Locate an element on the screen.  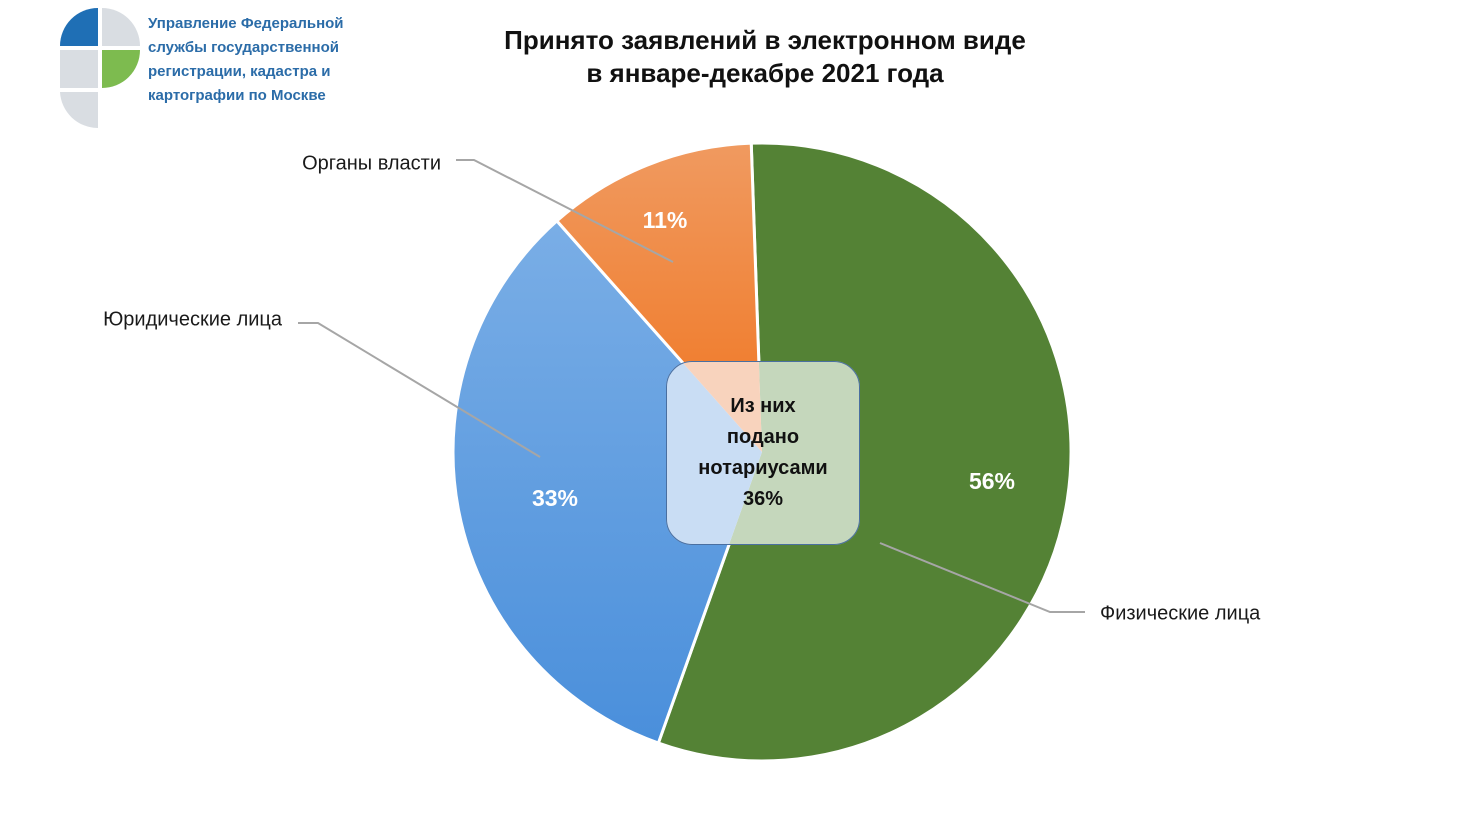
chart-title-line: в январе-декабре 2021 года is located at coordinates (765, 73).